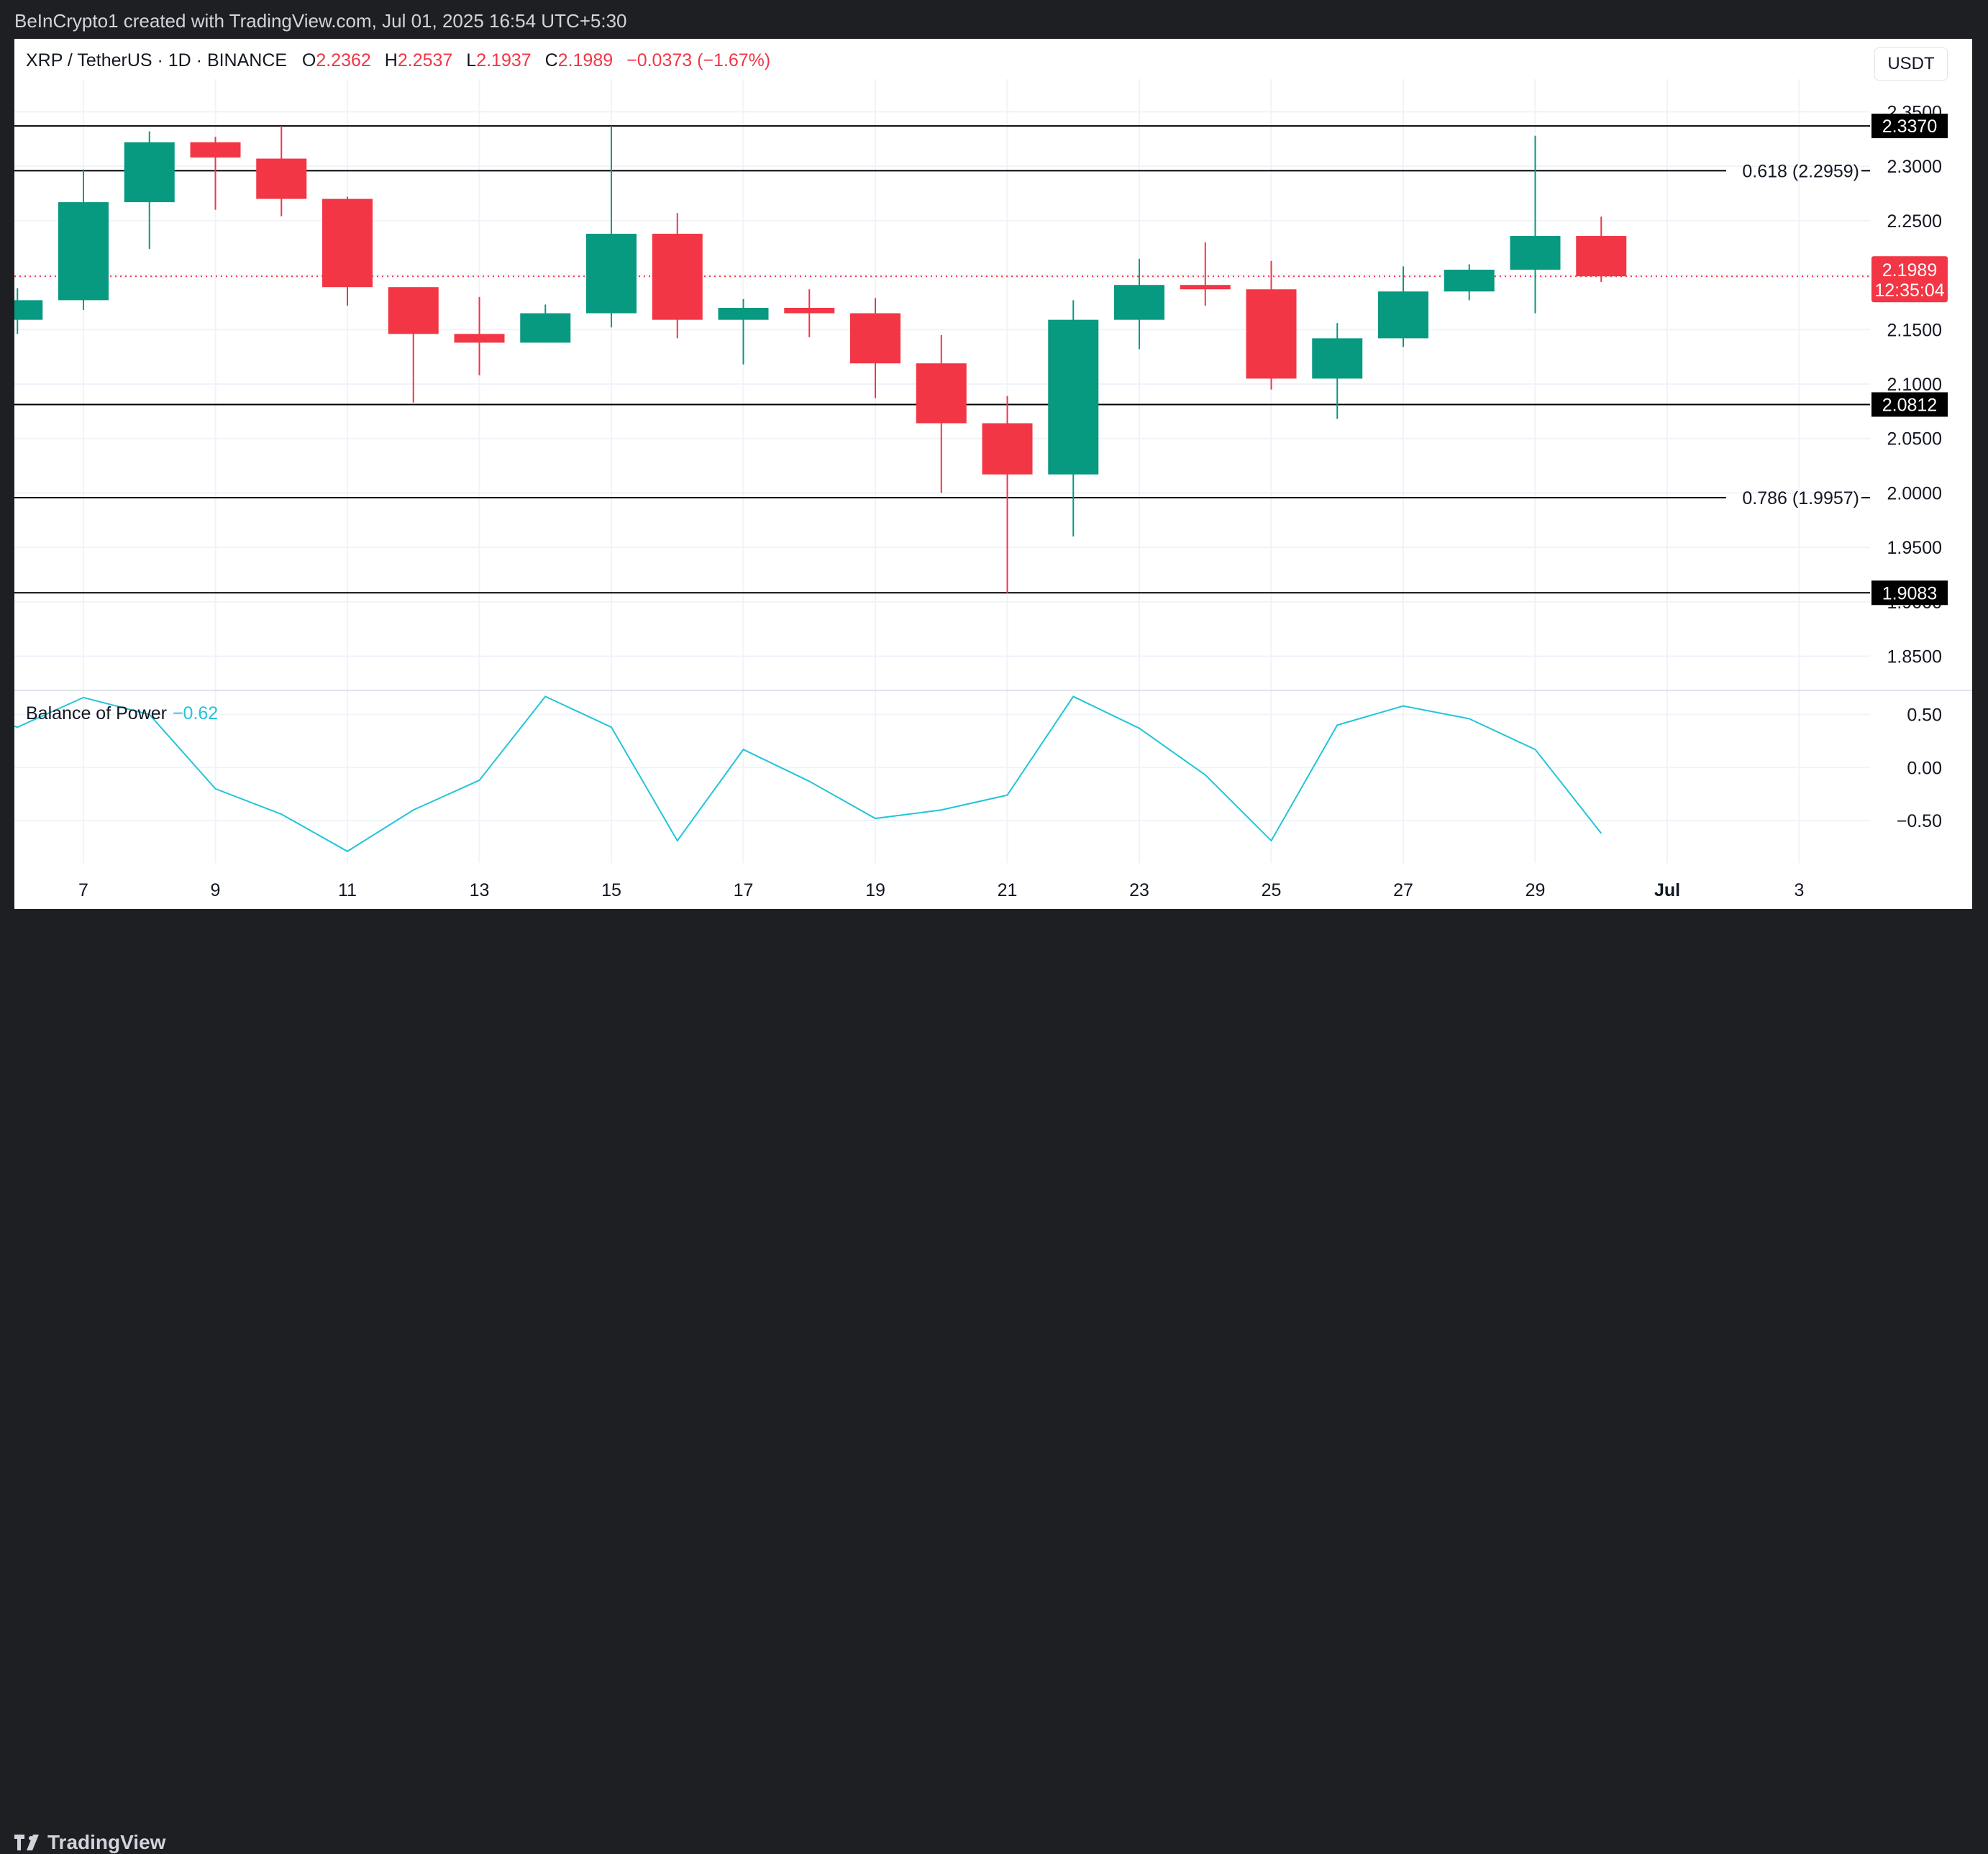 This screenshot has width=1988, height=1854. What do you see at coordinates (471, 60) in the screenshot?
I see `low-label: L` at bounding box center [471, 60].